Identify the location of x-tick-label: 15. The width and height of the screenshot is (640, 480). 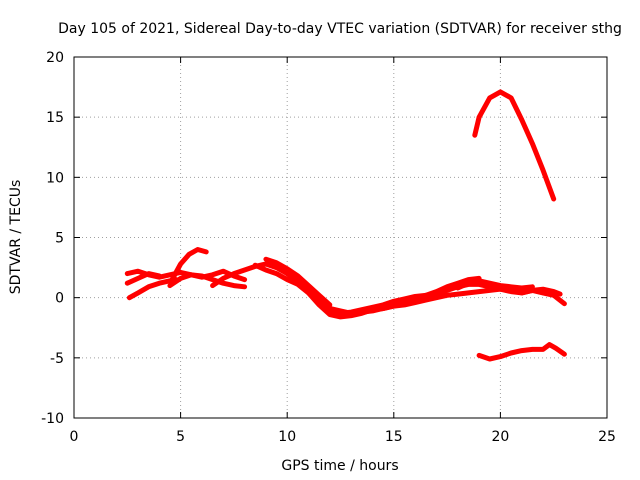
(394, 437).